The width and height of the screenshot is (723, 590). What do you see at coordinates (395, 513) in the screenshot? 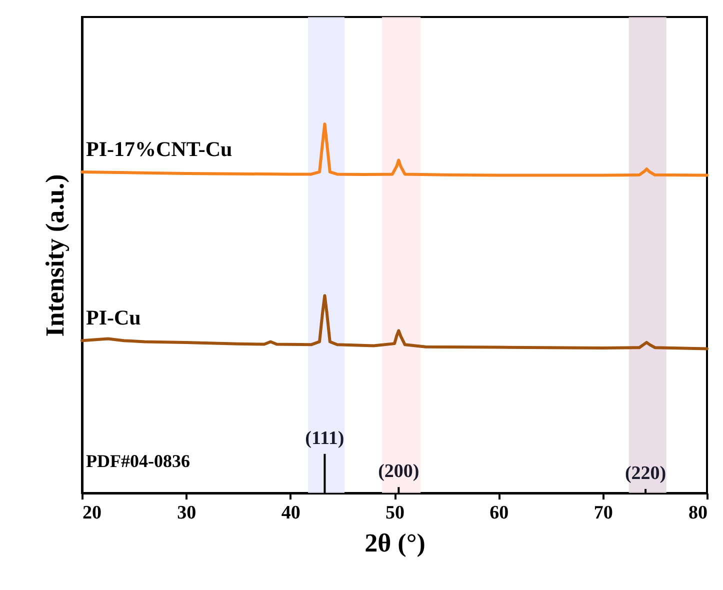
I see `x-tick-label: 50` at bounding box center [395, 513].